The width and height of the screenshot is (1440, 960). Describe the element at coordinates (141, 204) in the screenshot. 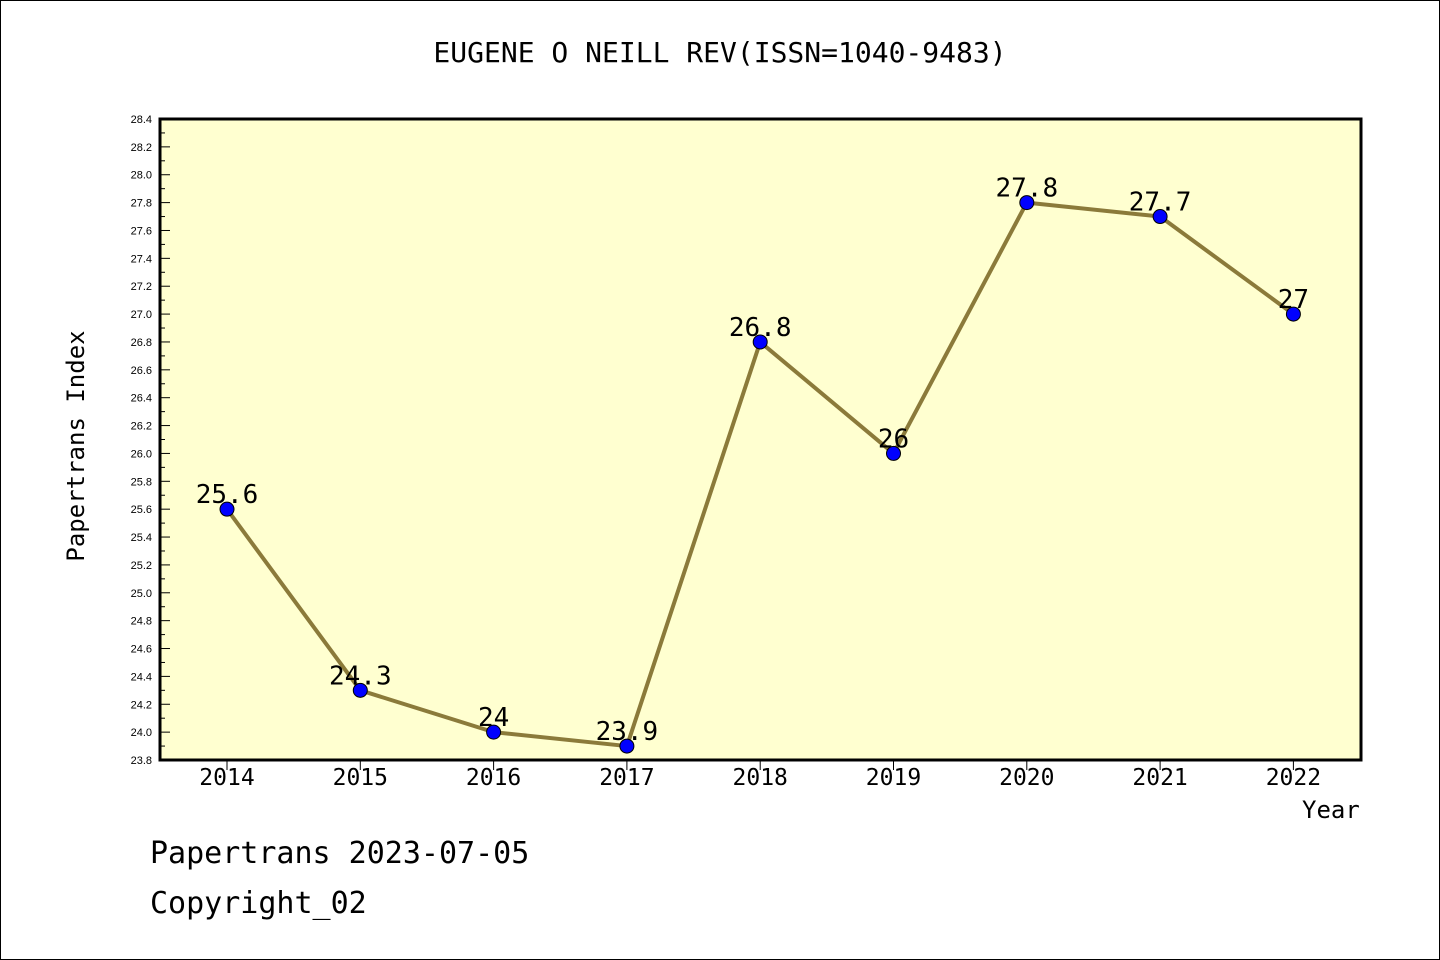

I see `y-tick-label: 27.8` at that location.